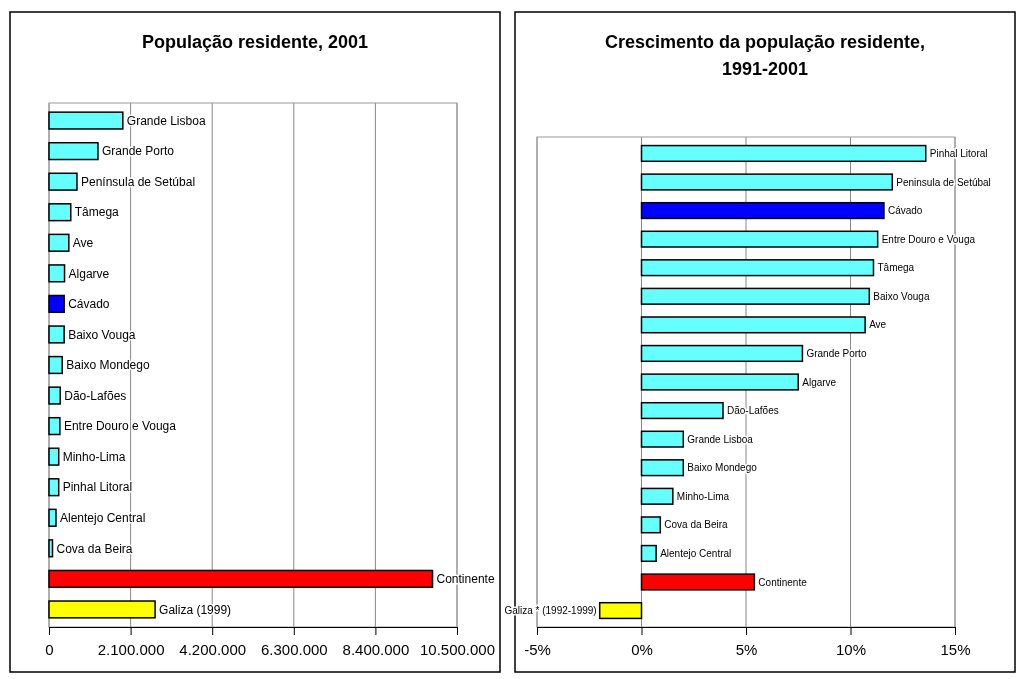 Image resolution: width=1021 pixels, height=679 pixels. I want to click on y-tick-label: Península de Setúbal, so click(138, 181).